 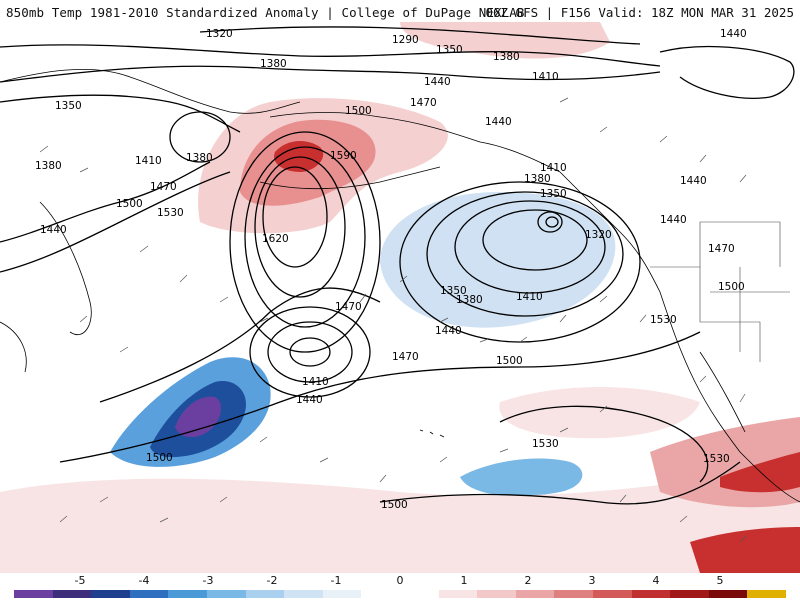 I want to click on colorbar-tick-label: -5, so click(x=80, y=580).